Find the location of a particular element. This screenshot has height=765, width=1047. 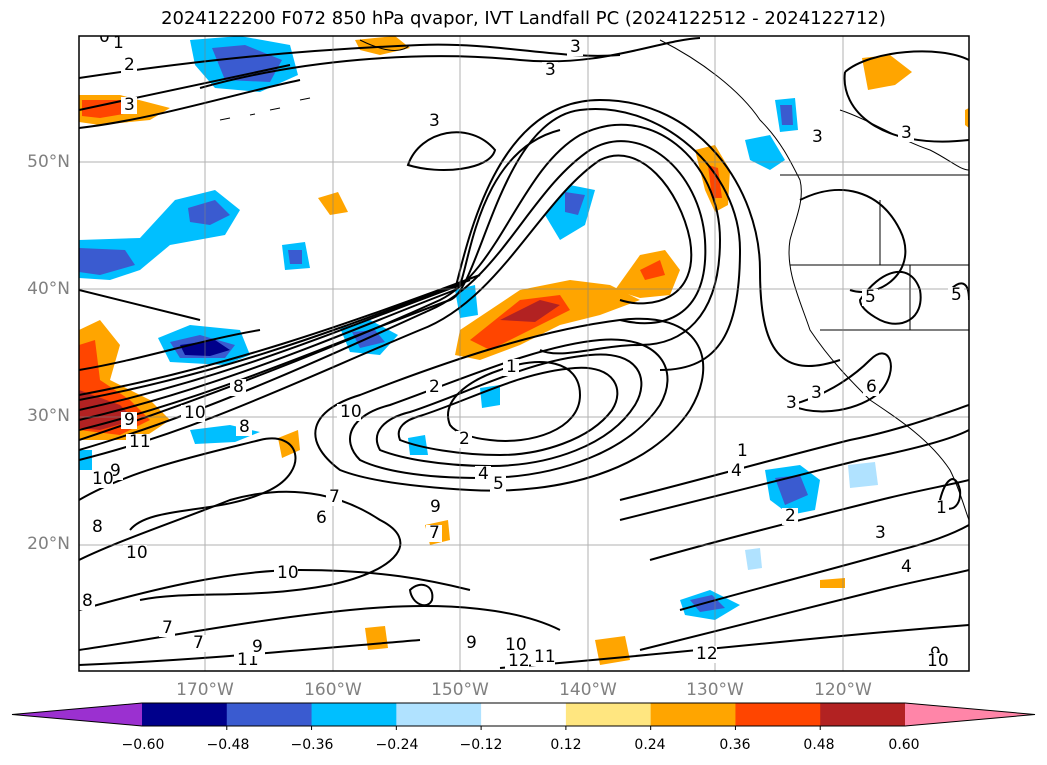

lon-label-150w: 150°W is located at coordinates (460, 690).